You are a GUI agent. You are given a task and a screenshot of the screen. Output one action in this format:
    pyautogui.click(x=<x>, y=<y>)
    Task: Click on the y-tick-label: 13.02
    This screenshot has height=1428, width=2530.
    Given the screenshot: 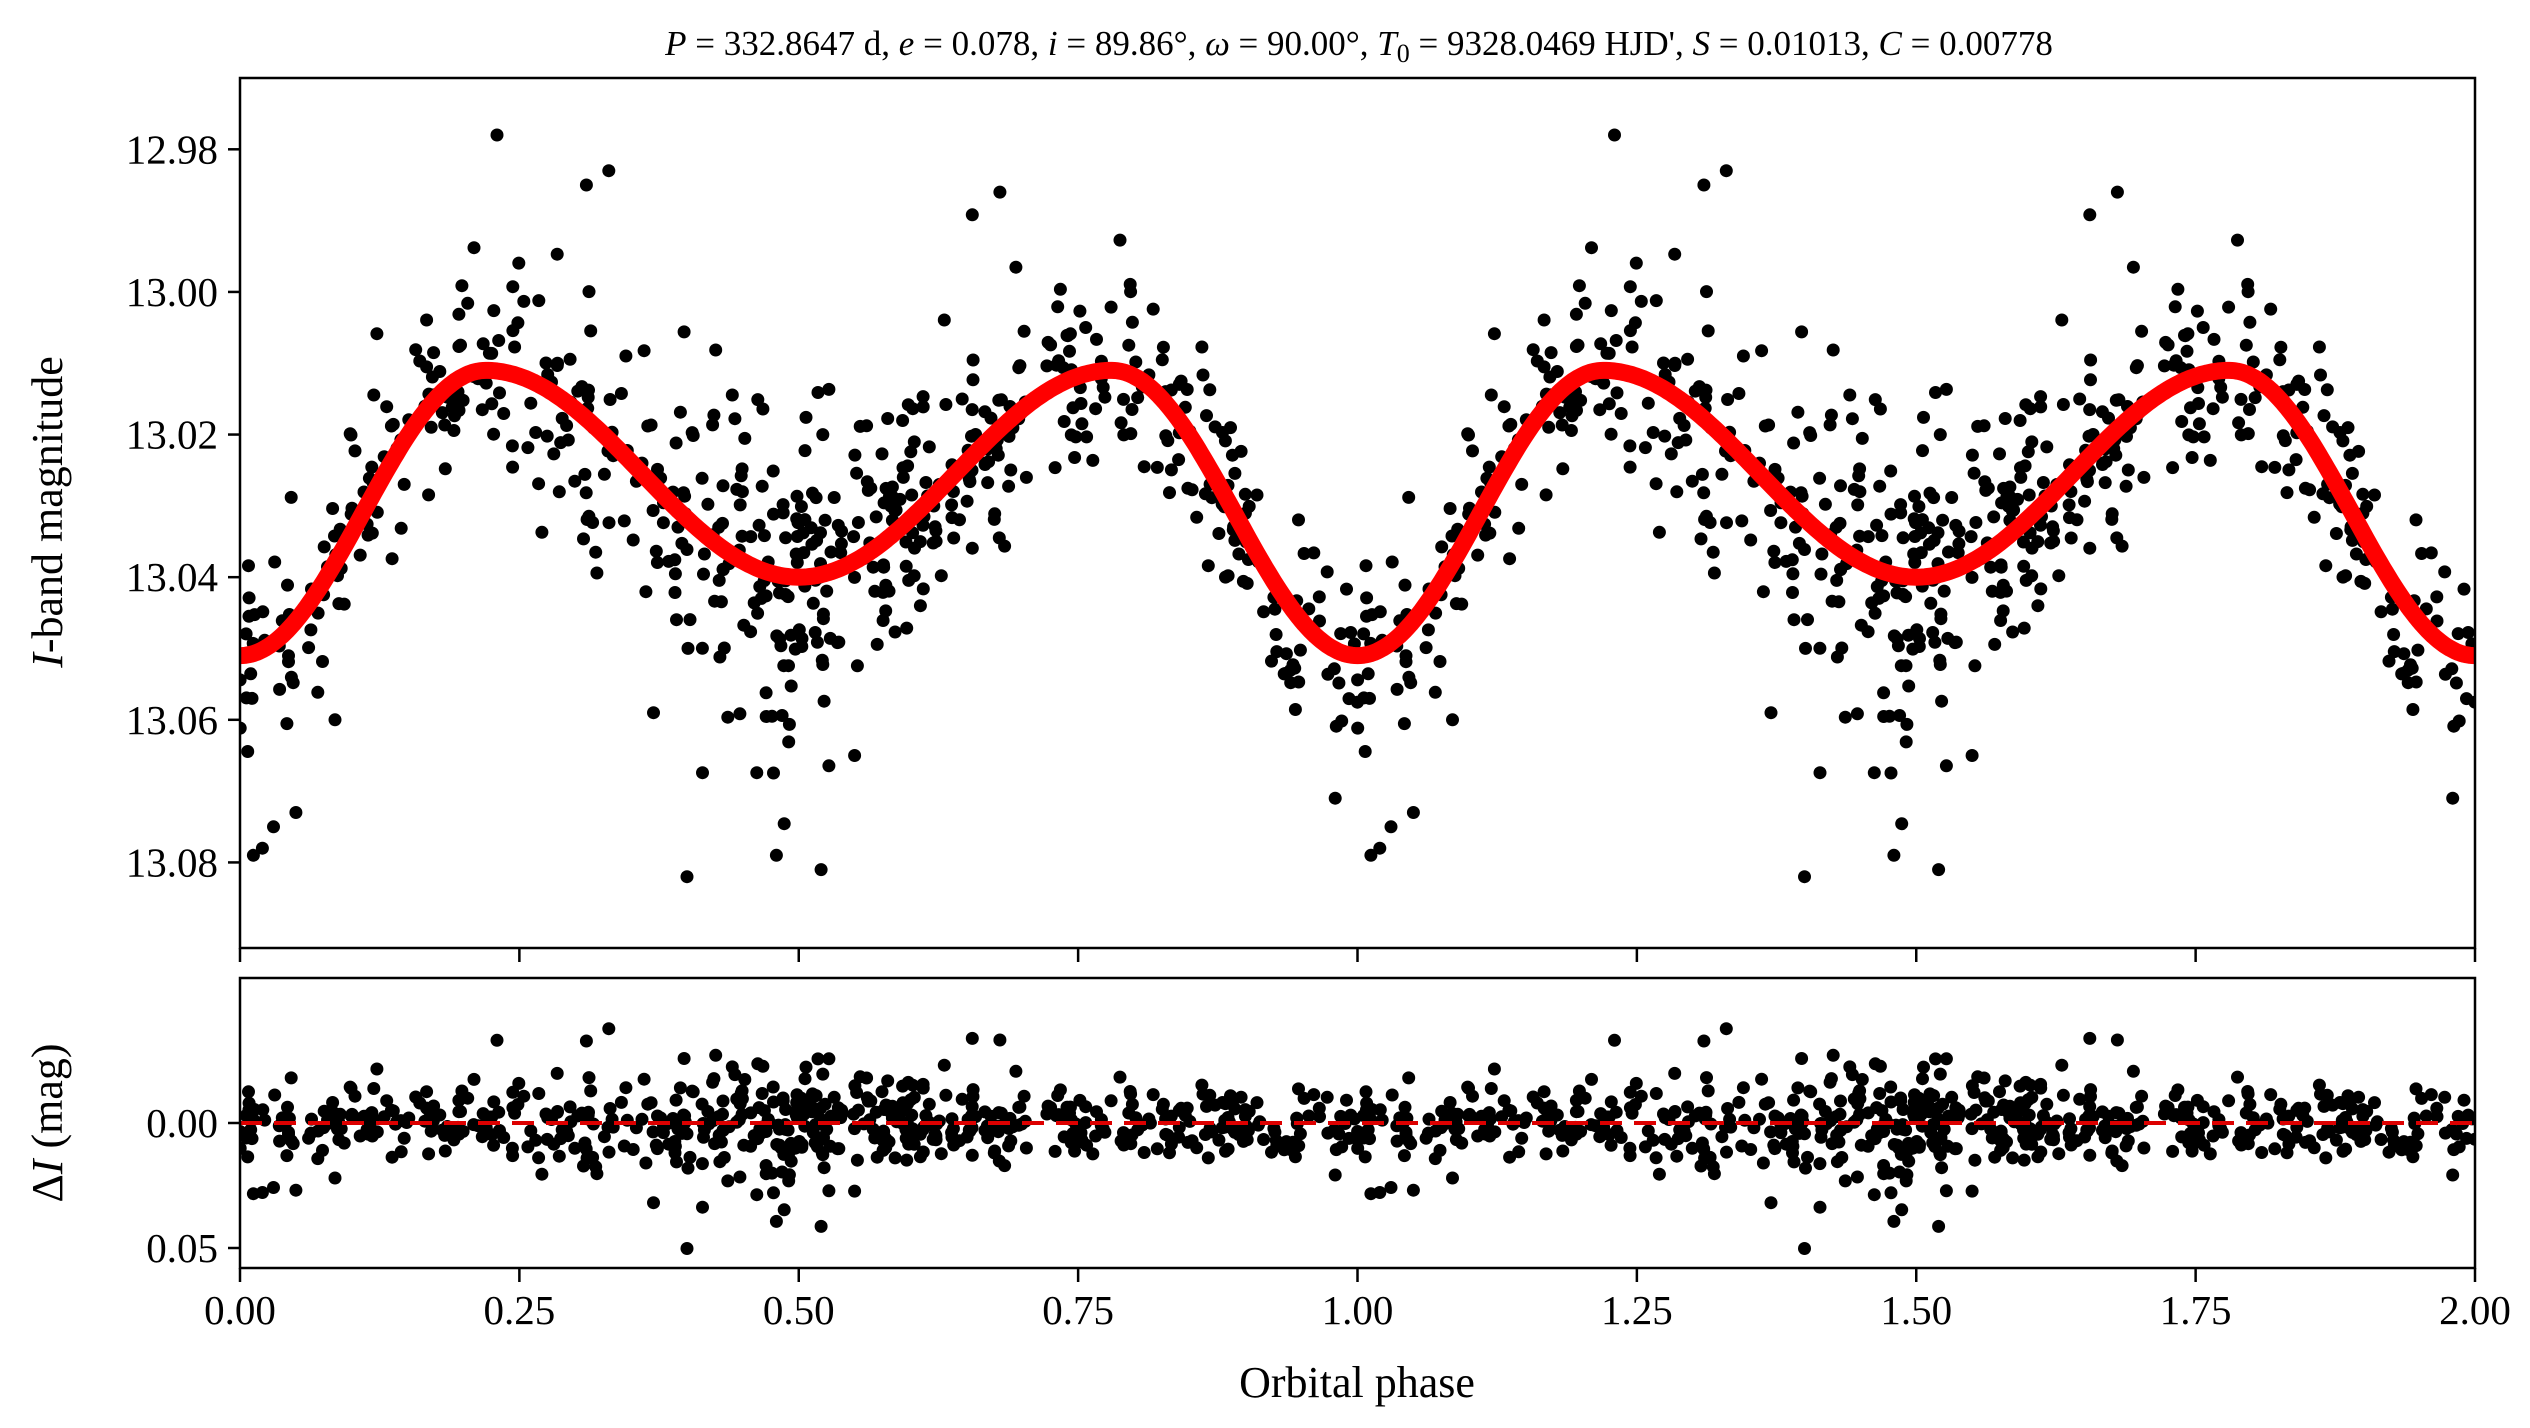 What is the action you would take?
    pyautogui.click(x=172, y=435)
    